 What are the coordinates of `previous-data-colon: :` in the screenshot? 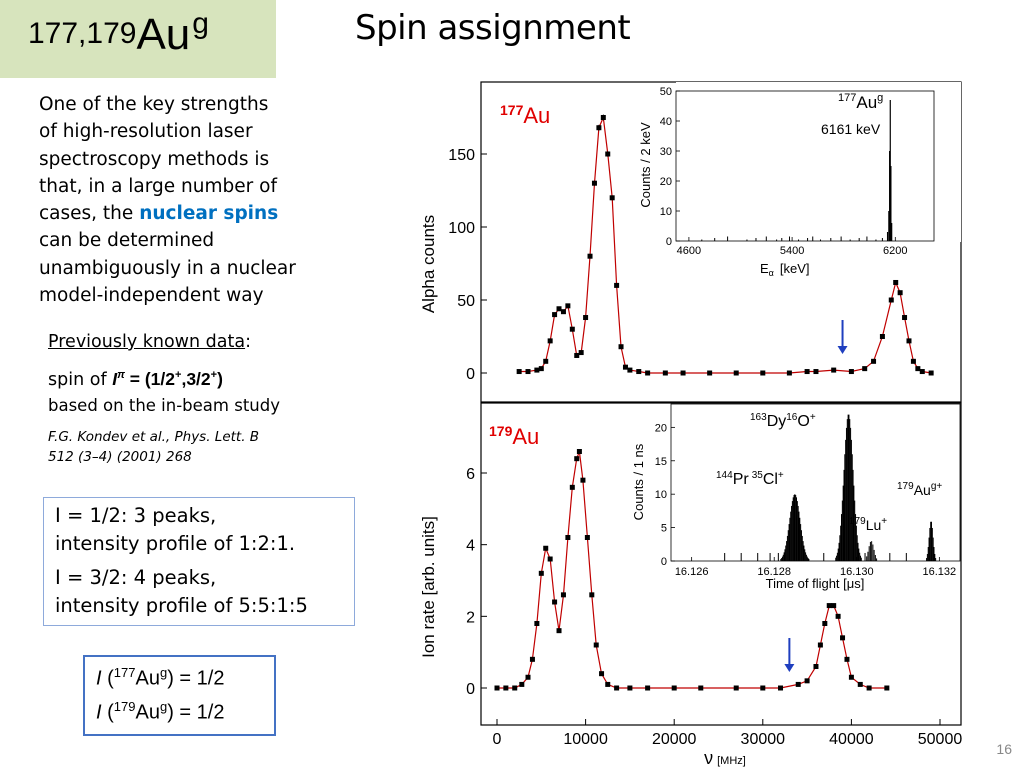 It's located at (248, 342).